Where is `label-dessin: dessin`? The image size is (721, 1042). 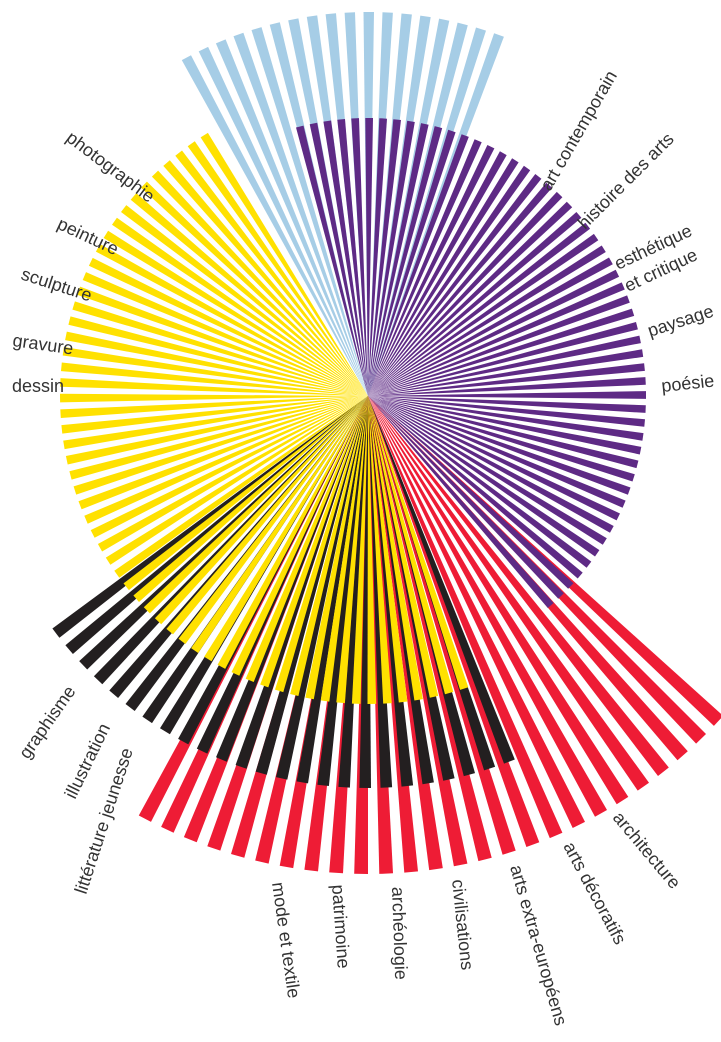 label-dessin: dessin is located at coordinates (38, 386).